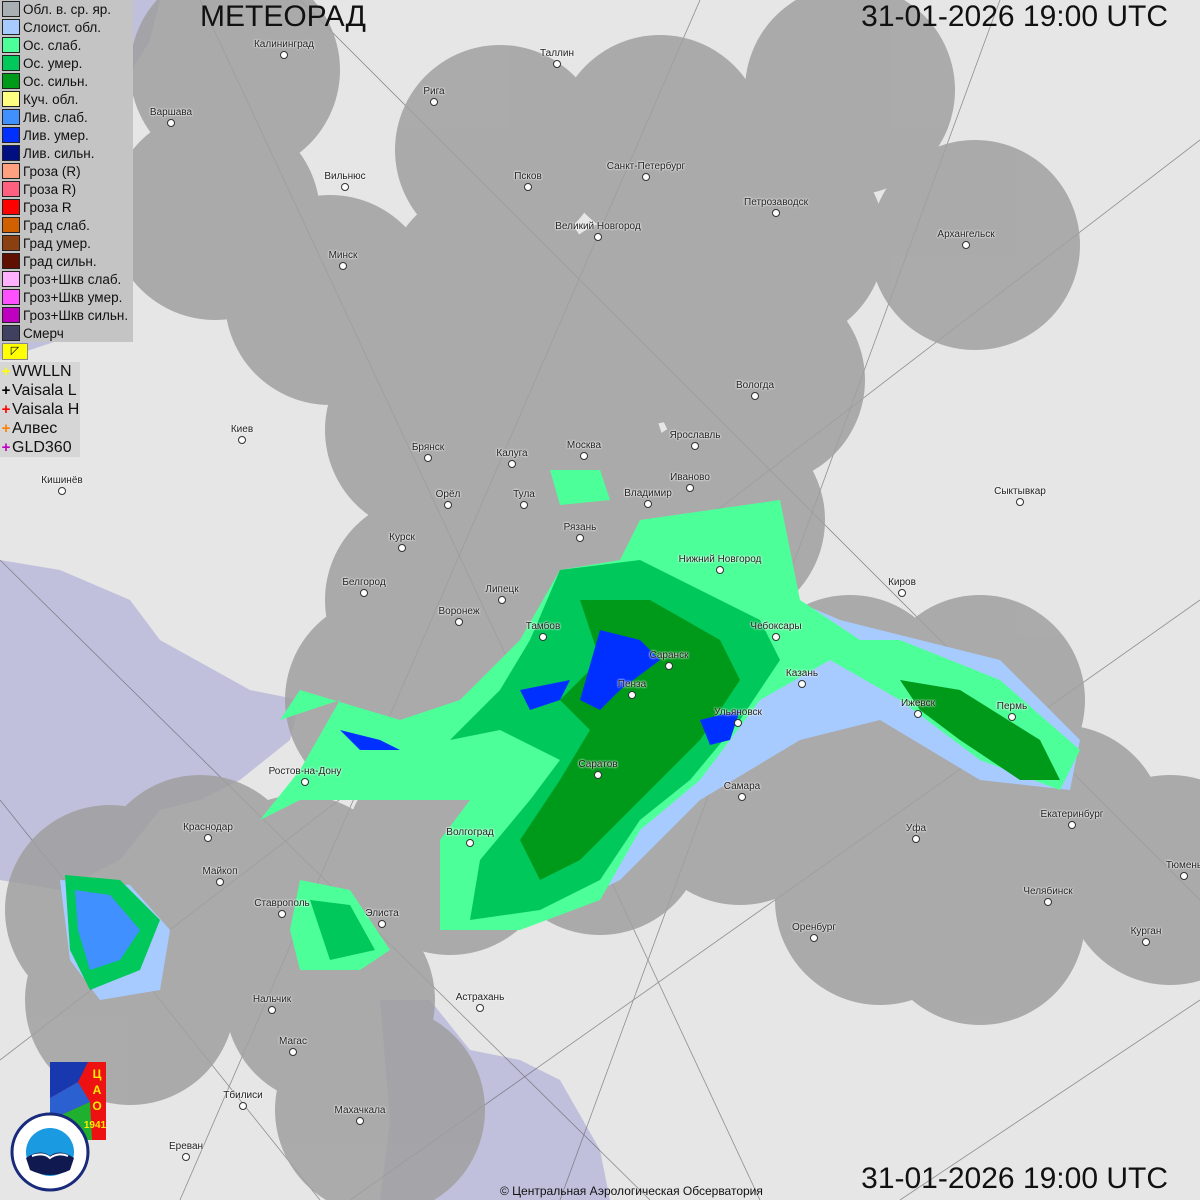  What do you see at coordinates (632, 684) in the screenshot?
I see `city-label: Пенза` at bounding box center [632, 684].